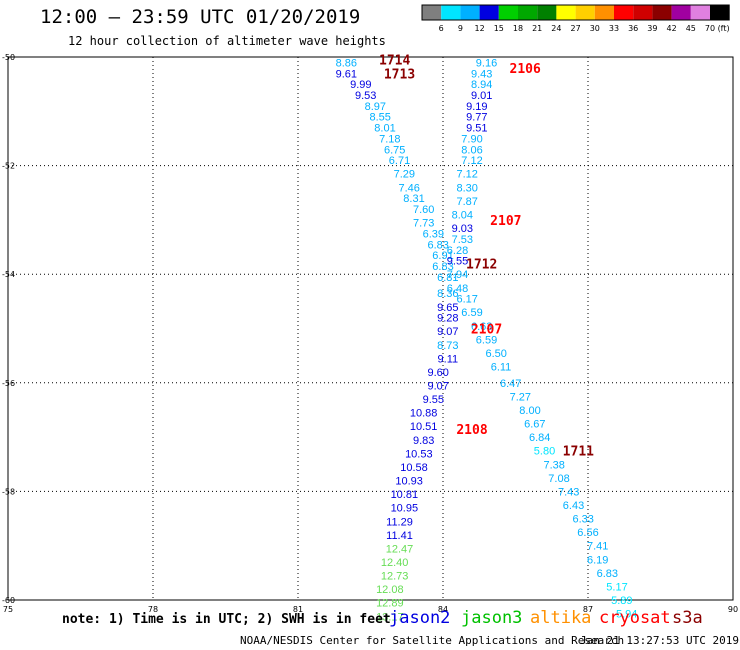 The width and height of the screenshot is (740, 650). I want to click on x-tick-label: 87, so click(588, 609).